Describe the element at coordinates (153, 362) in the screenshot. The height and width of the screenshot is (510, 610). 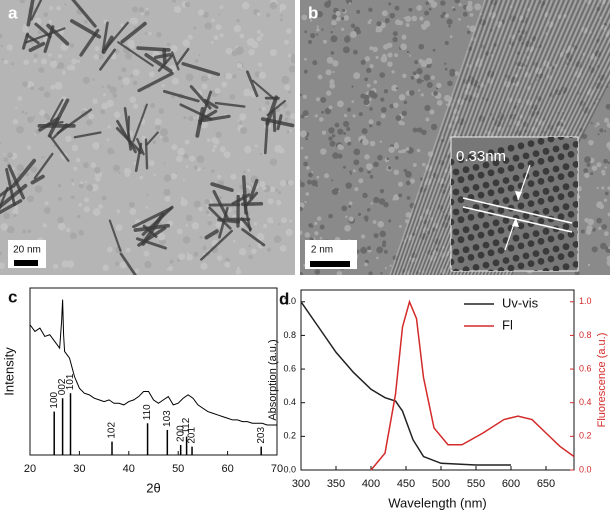
I see `data-line` at that location.